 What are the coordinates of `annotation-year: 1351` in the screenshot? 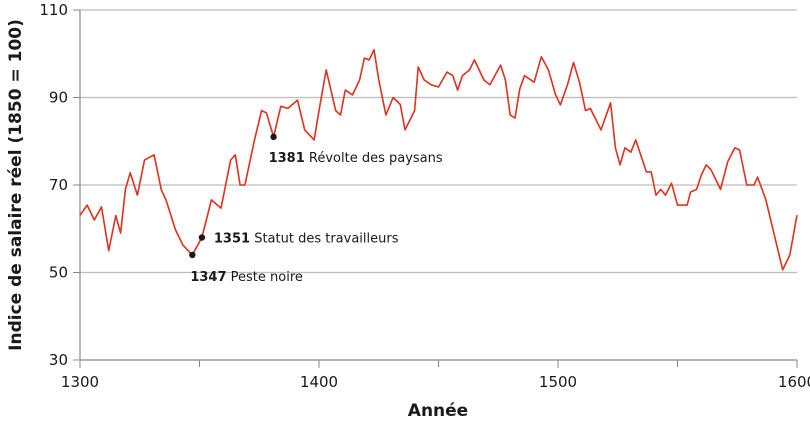 It's located at (232, 239).